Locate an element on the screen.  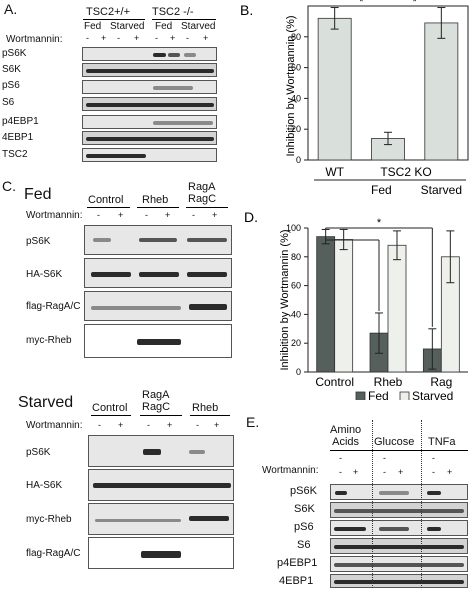
bars: * is located at coordinates (388, 295).